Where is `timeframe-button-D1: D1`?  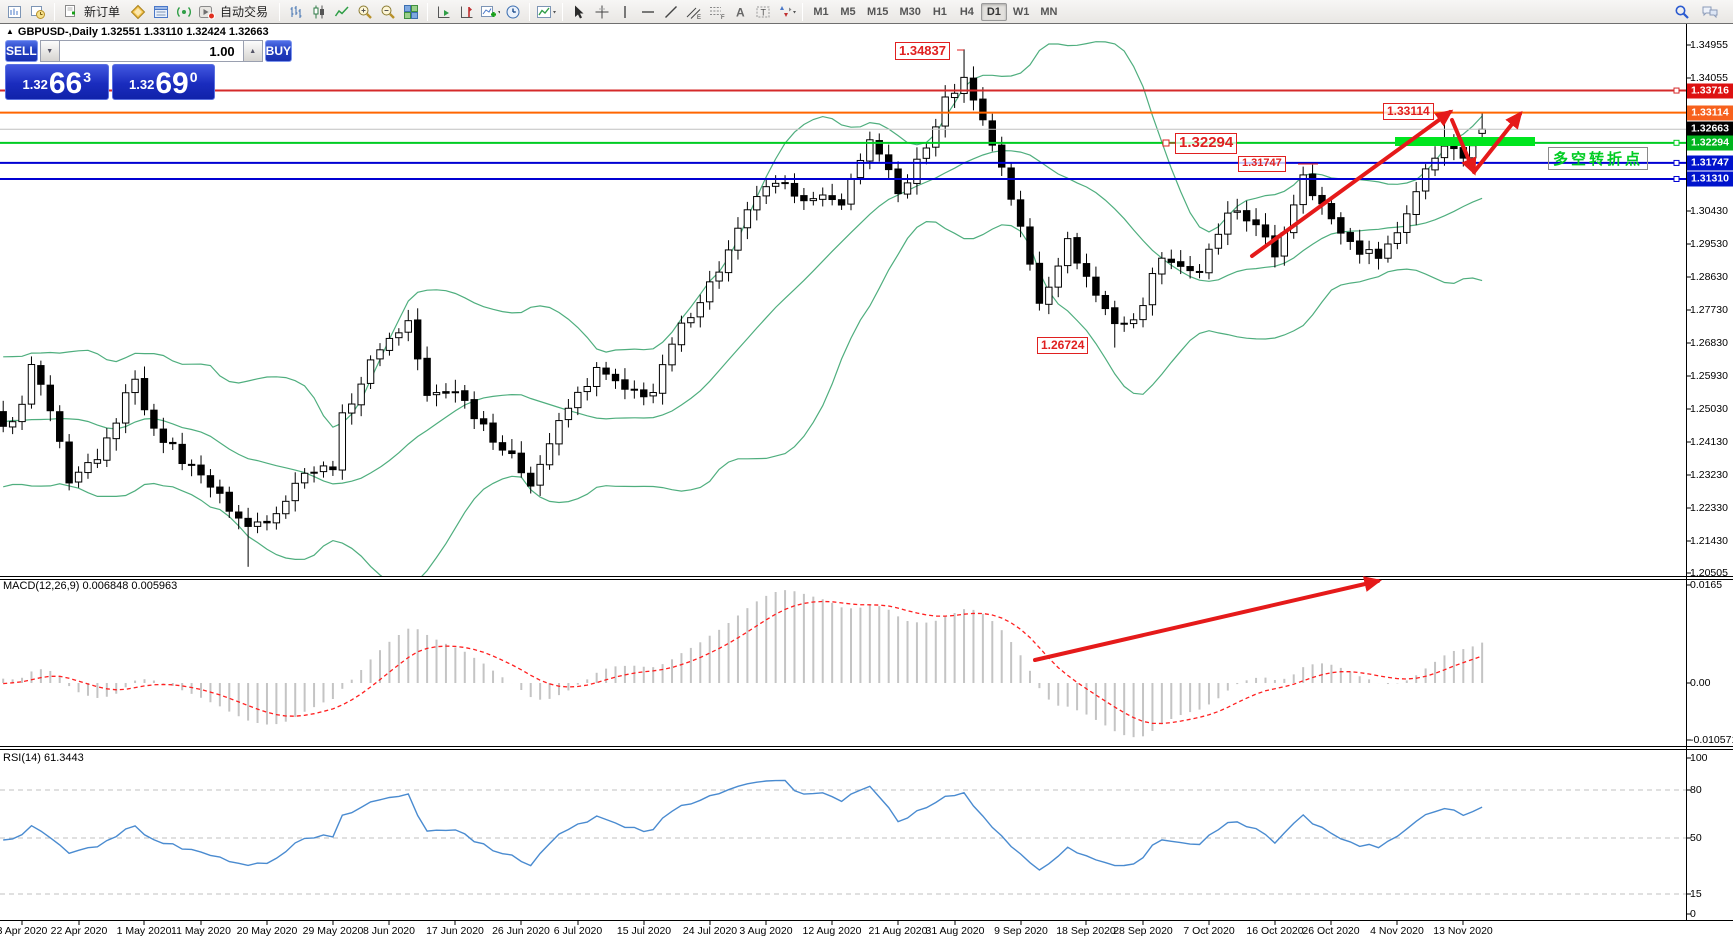
timeframe-button-D1: D1 is located at coordinates (993, 11).